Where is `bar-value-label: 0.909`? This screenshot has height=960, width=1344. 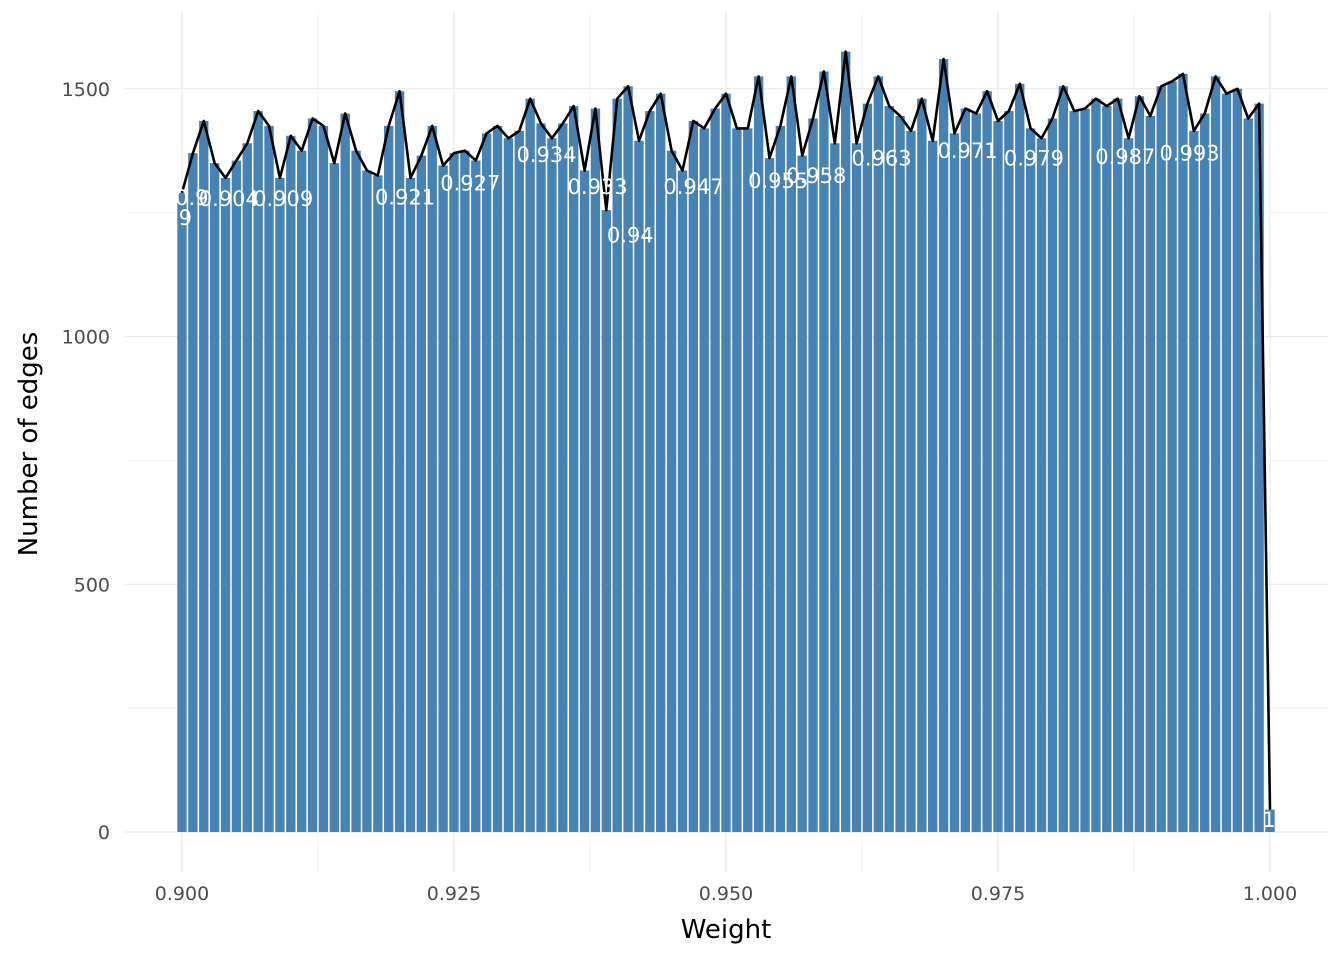
bar-value-label: 0.909 is located at coordinates (283, 199).